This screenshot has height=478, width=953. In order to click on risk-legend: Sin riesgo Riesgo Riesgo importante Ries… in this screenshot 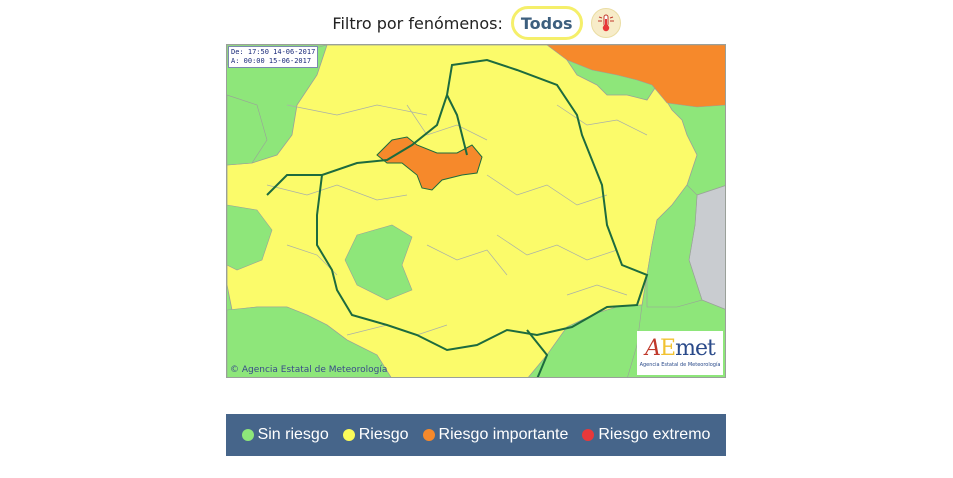, I will do `click(476, 435)`.